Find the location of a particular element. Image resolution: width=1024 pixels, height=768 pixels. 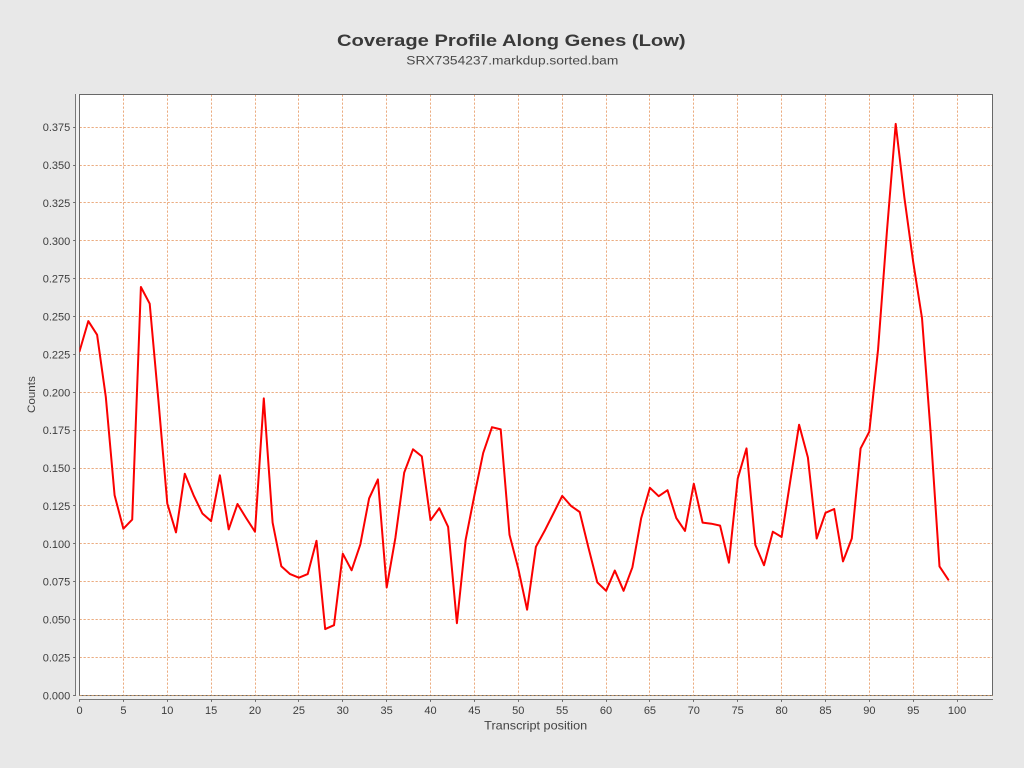

svg-text: 40 is located at coordinates (430, 711).